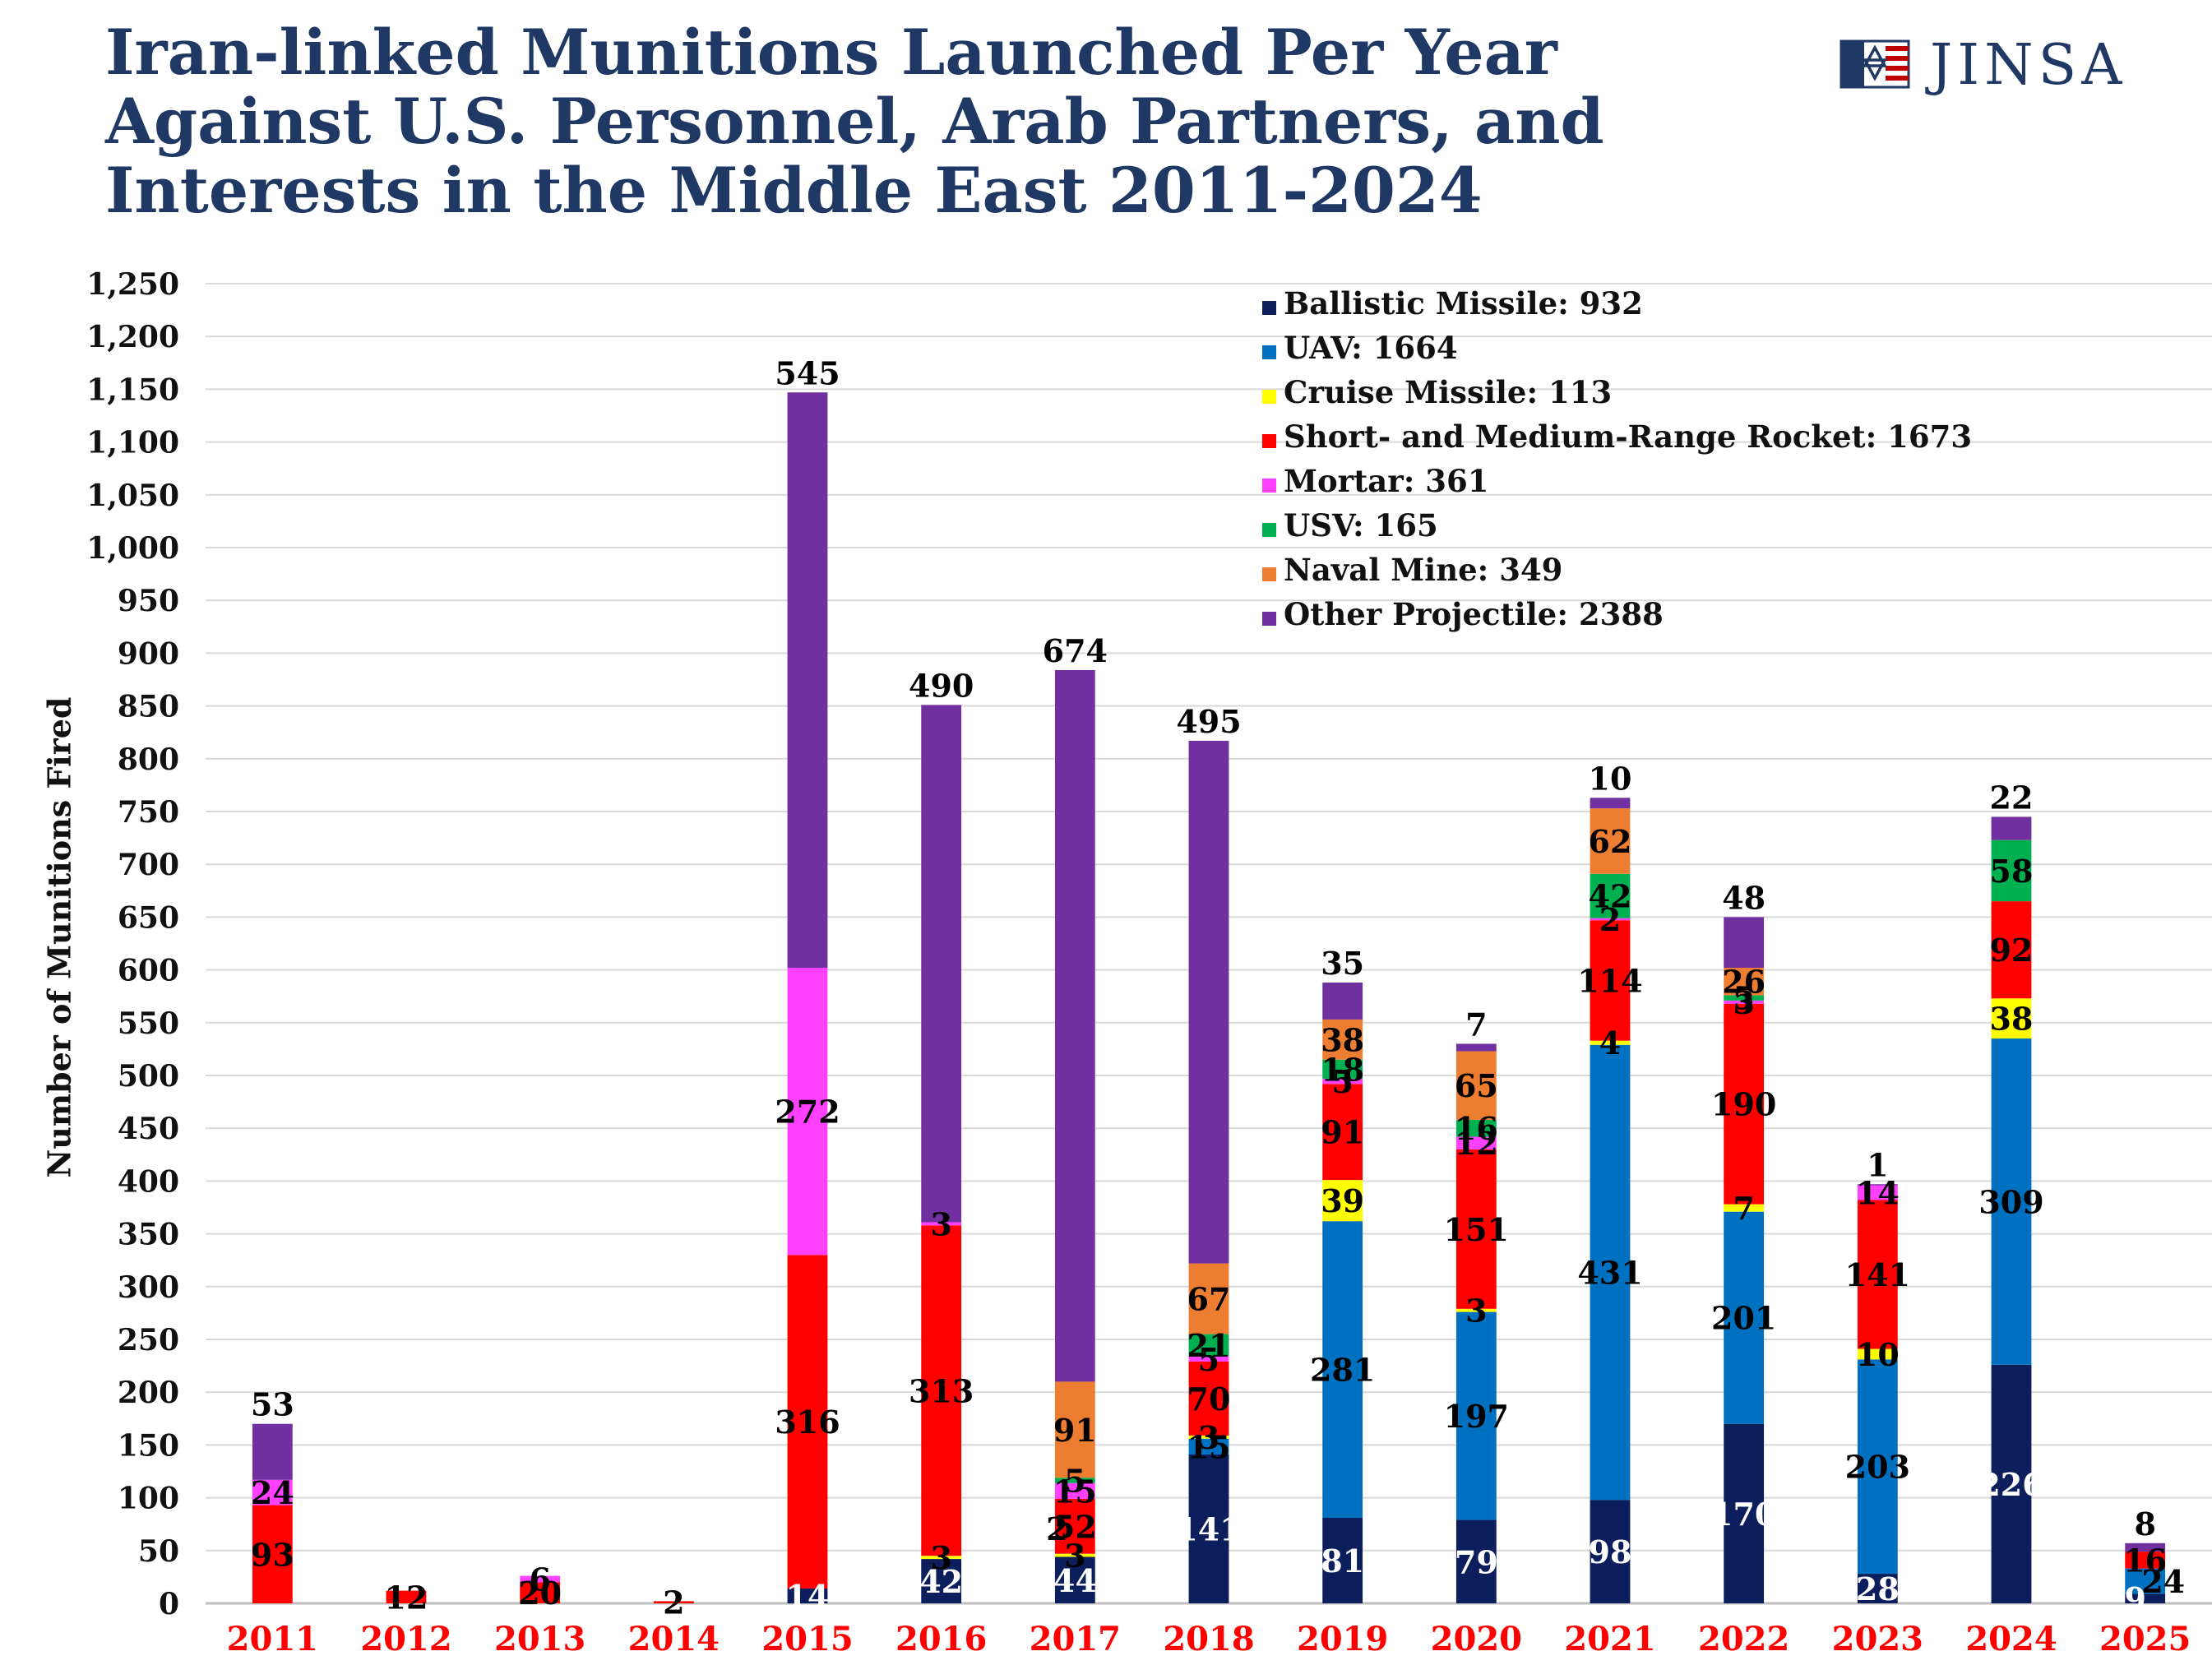 This screenshot has width=2212, height=1665. What do you see at coordinates (674, 1639) in the screenshot?
I see `x-tick-label-2014: 2014` at bounding box center [674, 1639].